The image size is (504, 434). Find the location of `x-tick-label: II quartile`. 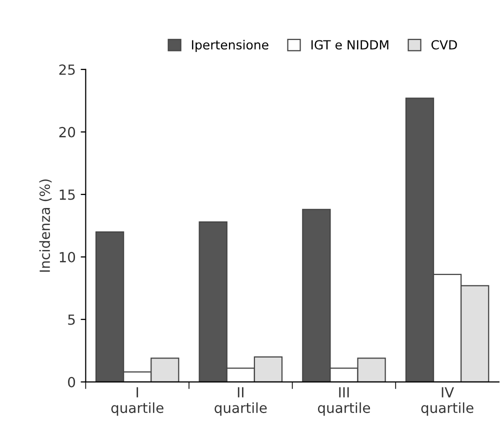

x-tick-label: II quartile is located at coordinates (240, 401).